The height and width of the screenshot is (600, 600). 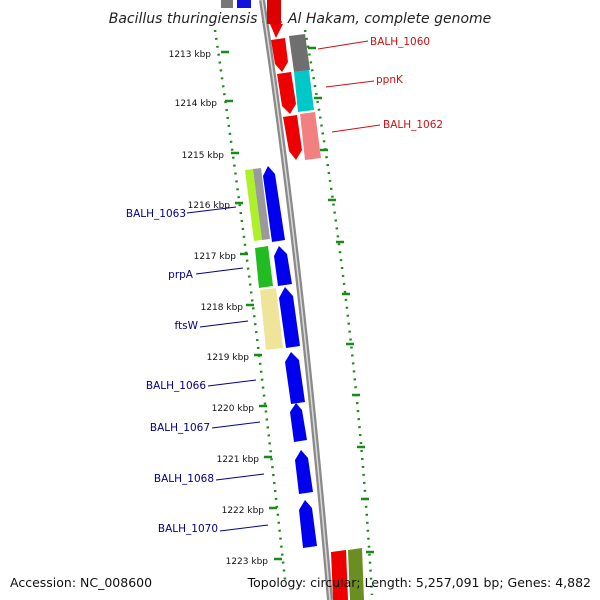 I want to click on gene-label-balh-1062: BALH_1062, so click(x=413, y=125).